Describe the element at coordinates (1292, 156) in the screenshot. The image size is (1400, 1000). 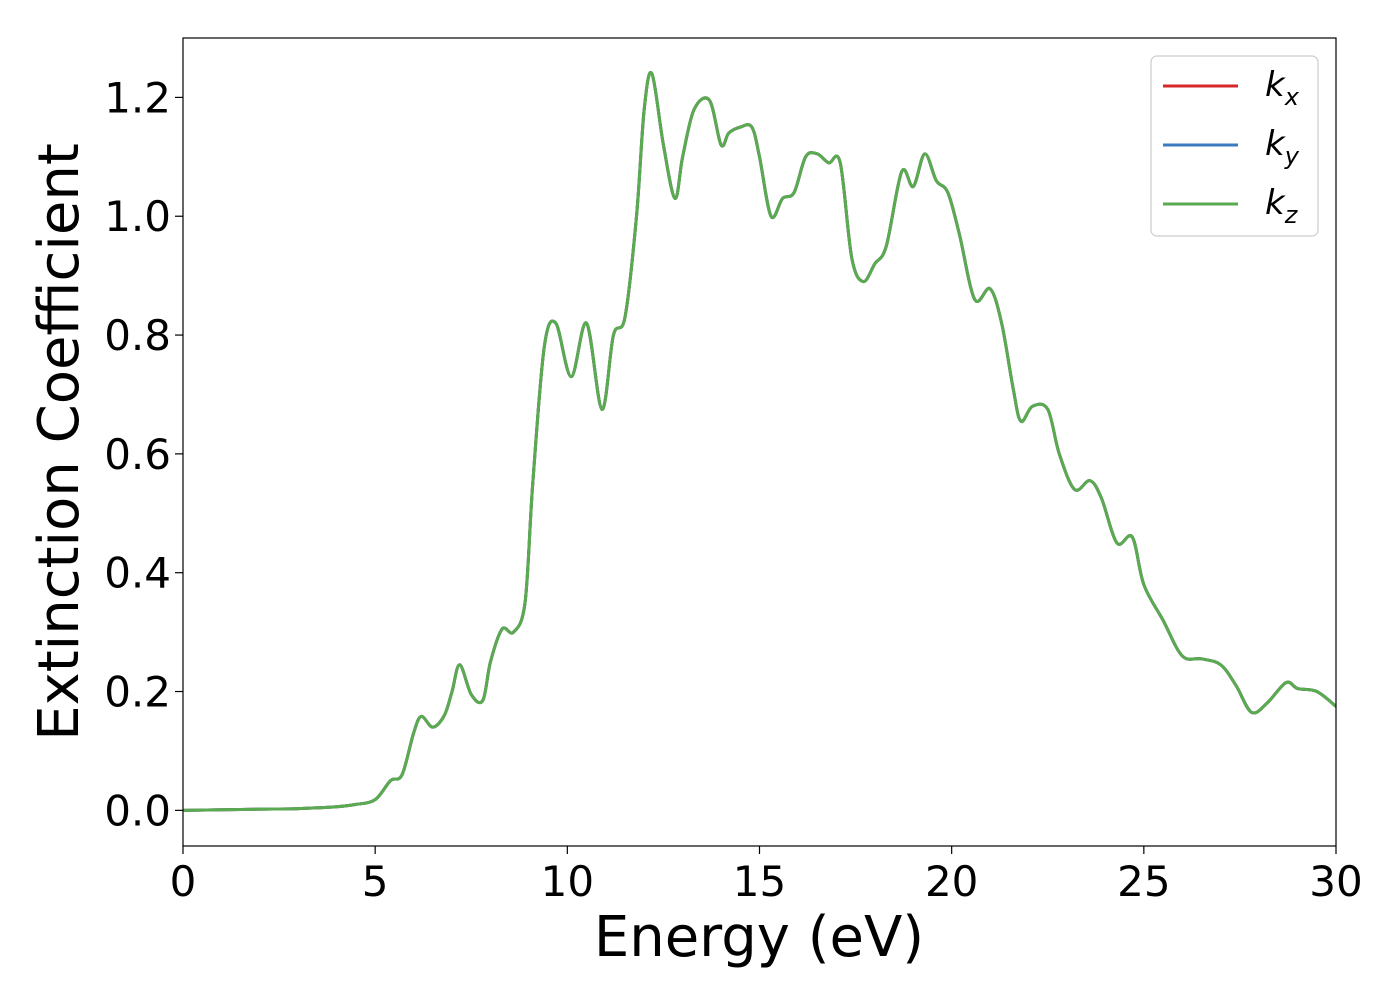
I see `legend-label-subscript: y` at that location.